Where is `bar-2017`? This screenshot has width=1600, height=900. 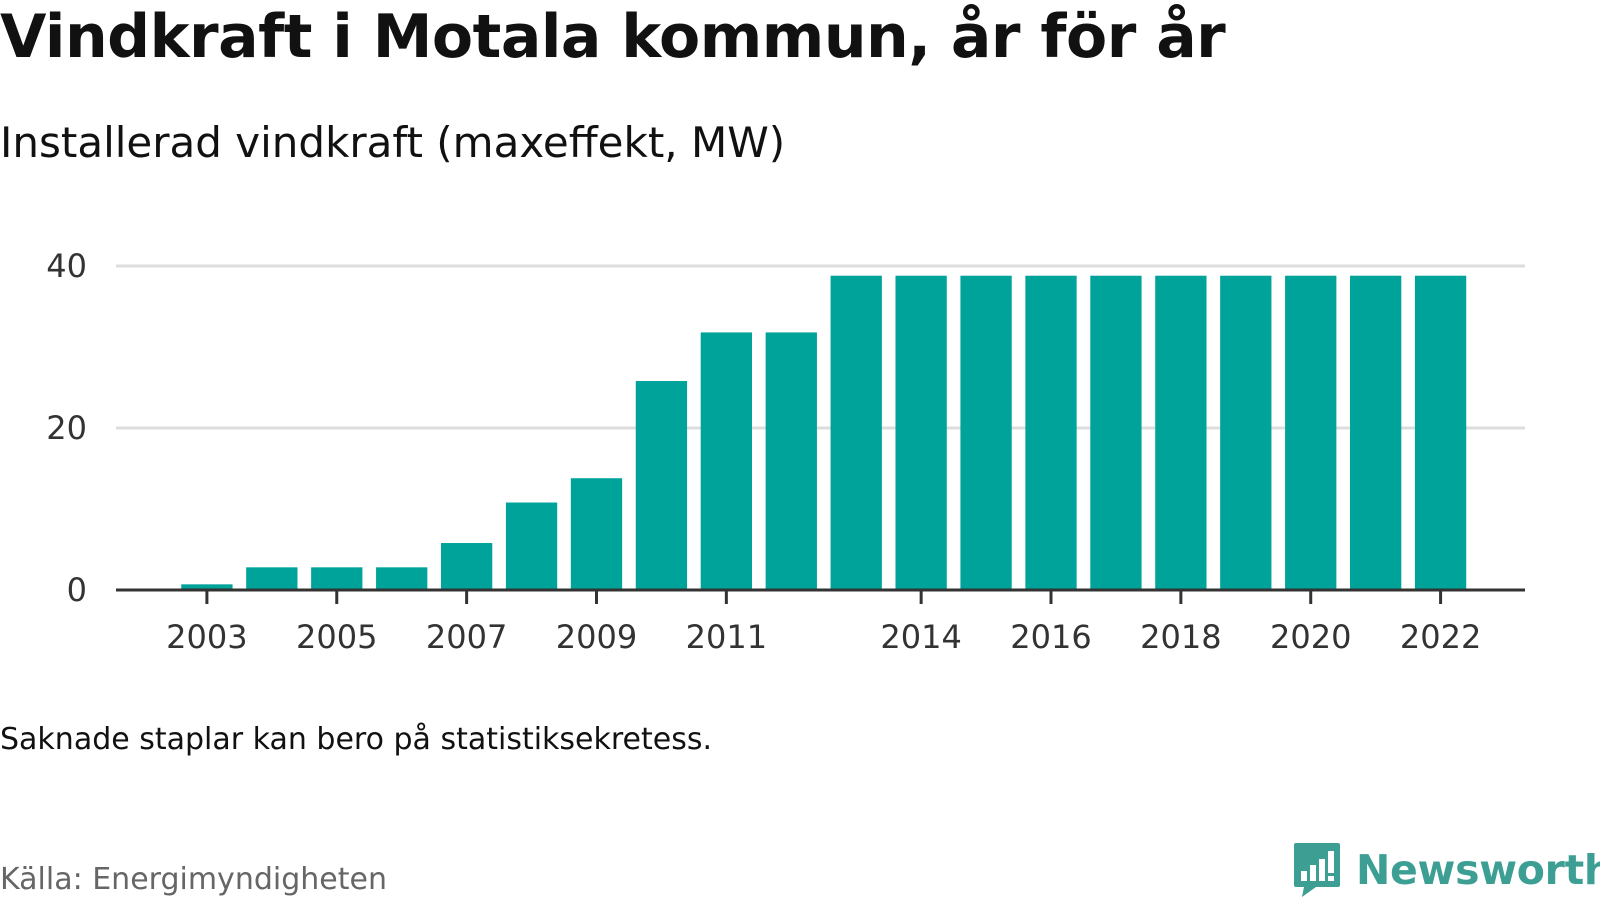
bar-2017 is located at coordinates (1116, 432).